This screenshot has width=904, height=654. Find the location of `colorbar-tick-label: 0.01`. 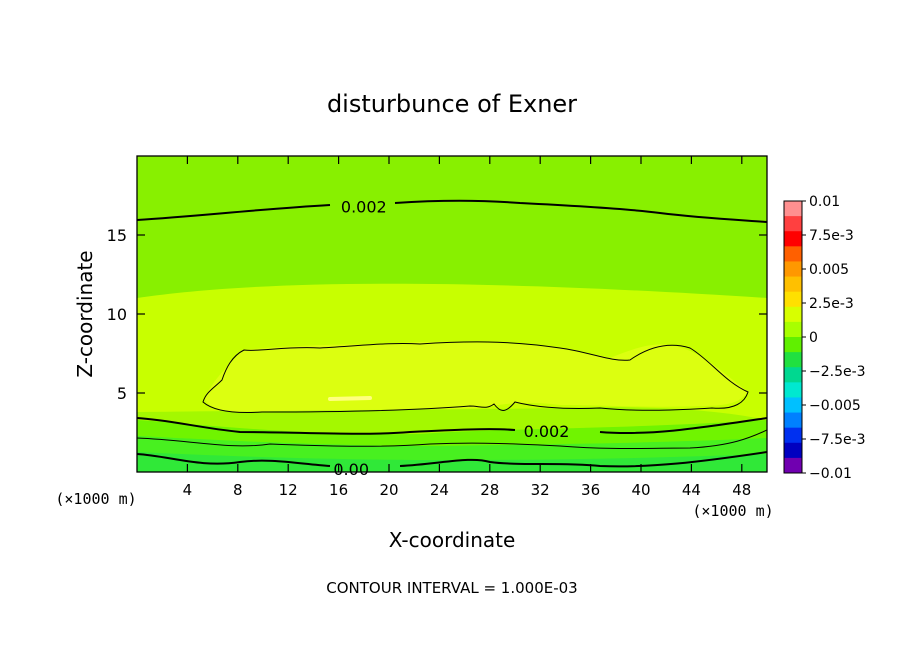

colorbar-tick-label: 0.01 is located at coordinates (824, 202).